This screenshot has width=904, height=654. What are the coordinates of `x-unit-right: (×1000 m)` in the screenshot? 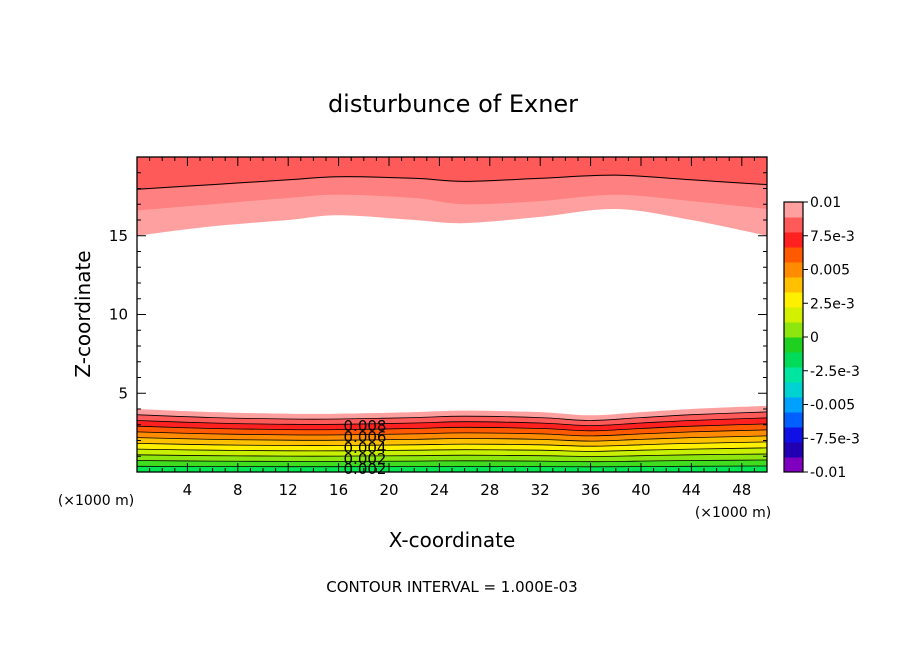 It's located at (733, 513).